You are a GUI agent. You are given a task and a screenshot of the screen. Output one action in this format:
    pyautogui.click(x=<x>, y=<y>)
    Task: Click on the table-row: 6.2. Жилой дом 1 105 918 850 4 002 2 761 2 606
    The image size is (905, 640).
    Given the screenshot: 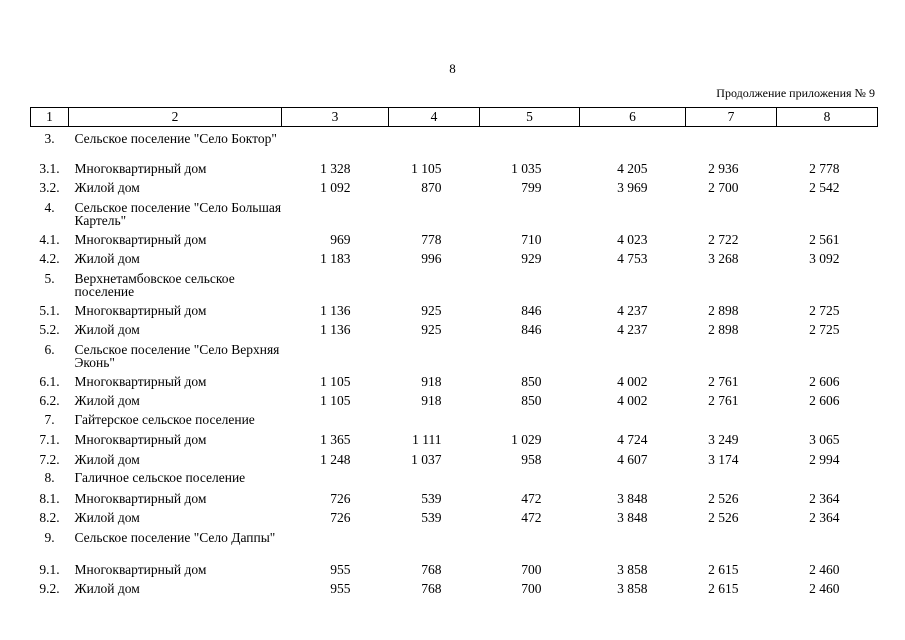 What is the action you would take?
    pyautogui.click(x=454, y=401)
    